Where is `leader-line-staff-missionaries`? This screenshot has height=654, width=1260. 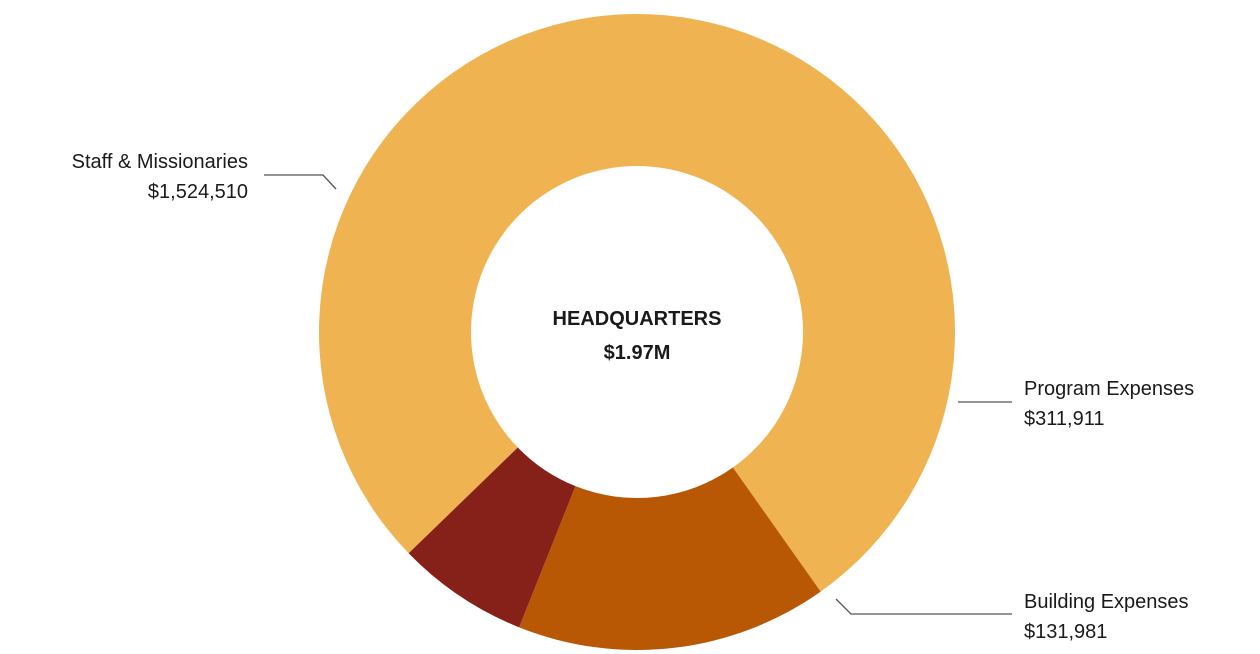 leader-line-staff-missionaries is located at coordinates (300, 182).